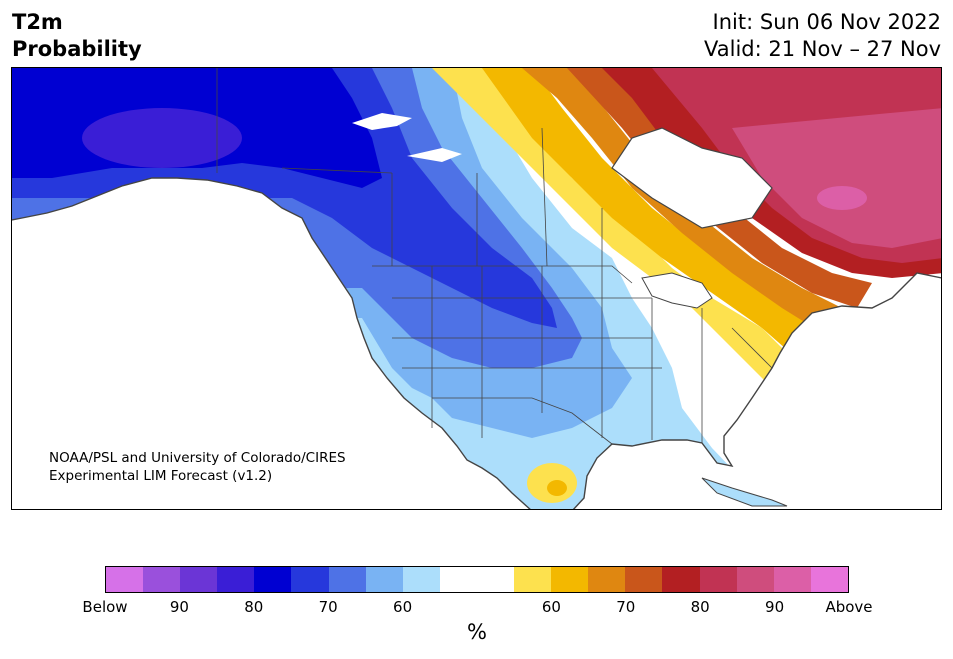 The image size is (953, 659). Describe the element at coordinates (677, 290) in the screenshot. I see `great-lakes` at that location.